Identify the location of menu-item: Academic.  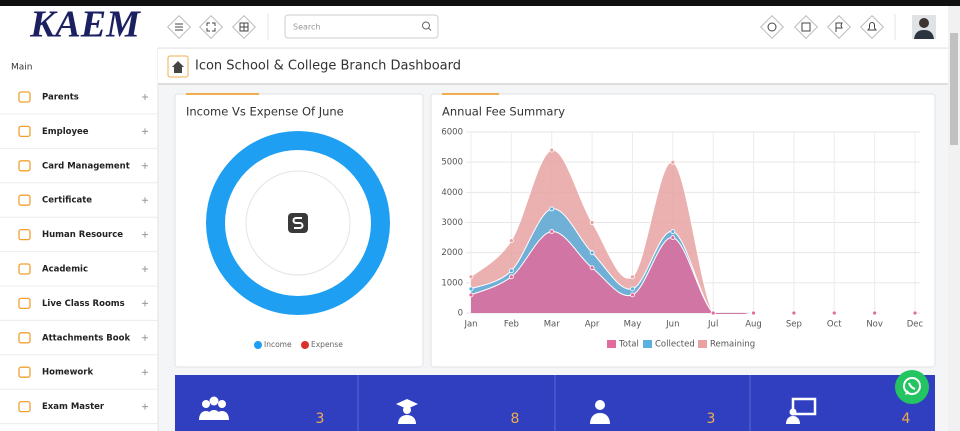
(79, 275).